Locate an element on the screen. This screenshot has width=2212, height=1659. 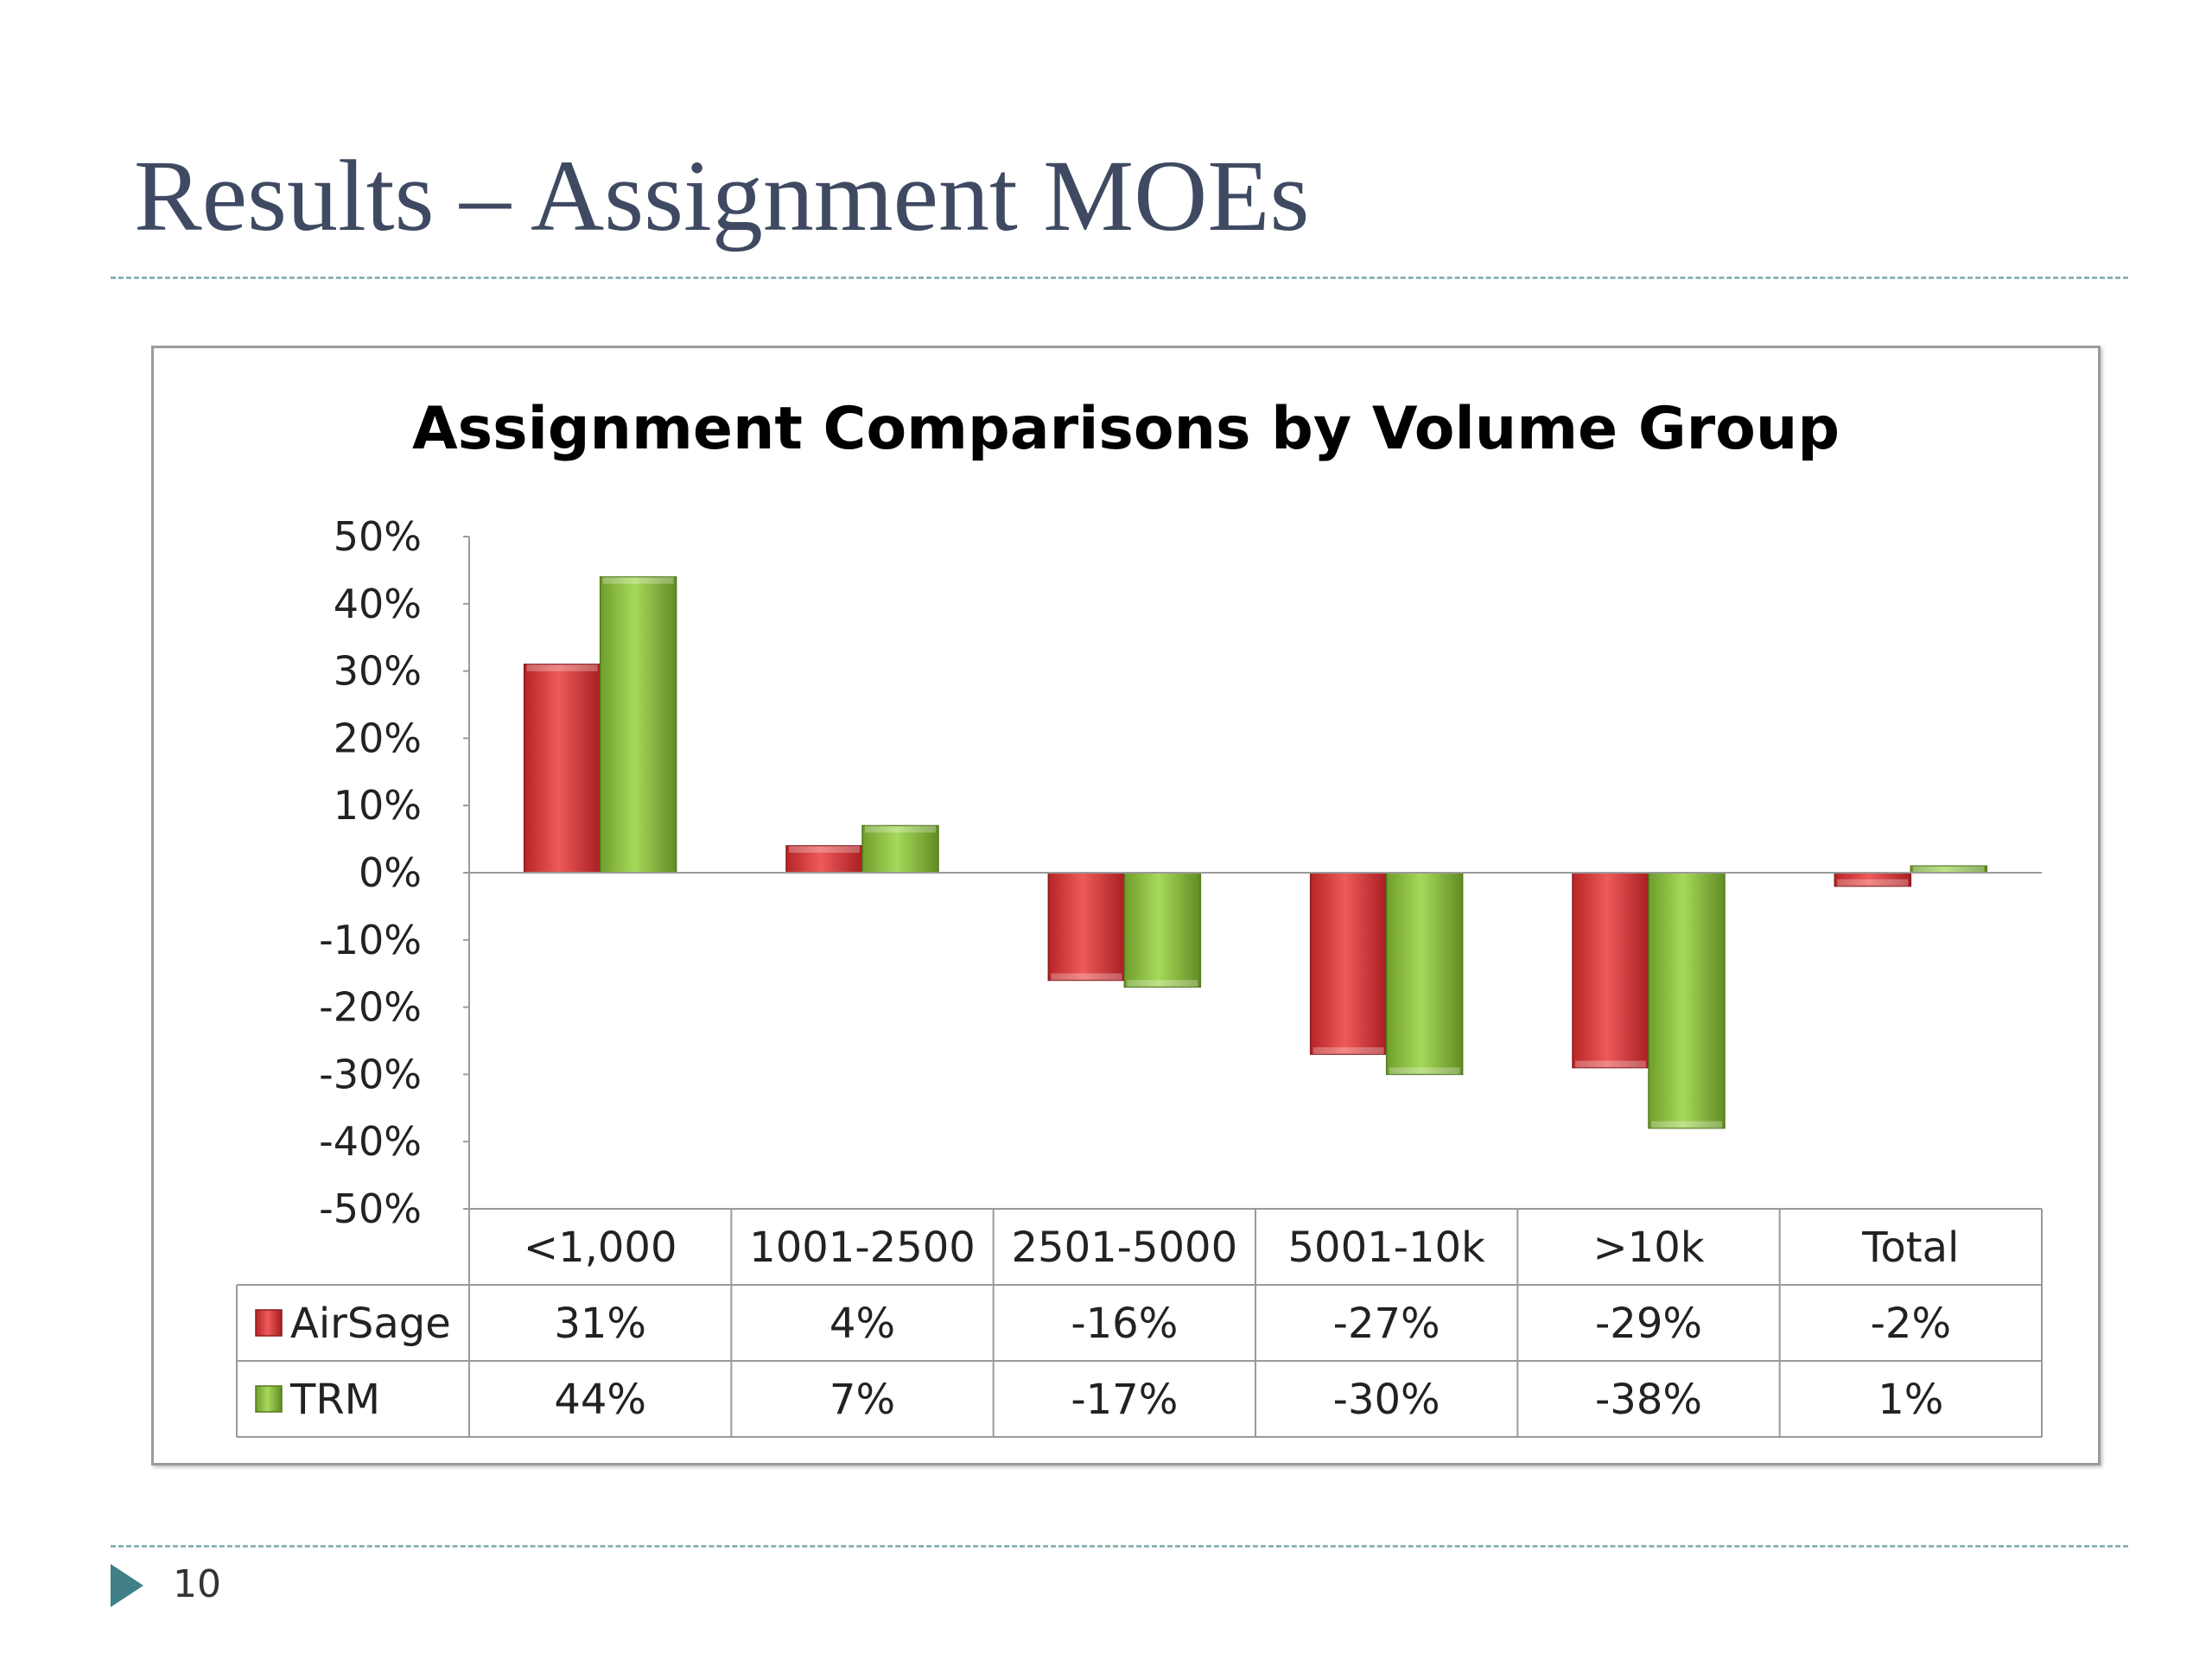
legend-label: AirSage is located at coordinates (370, 1324).